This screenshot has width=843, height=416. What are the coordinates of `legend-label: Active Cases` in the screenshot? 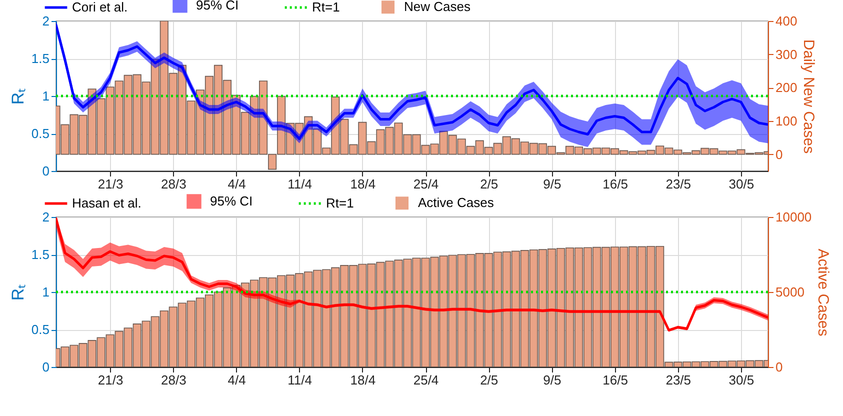 It's located at (456, 202).